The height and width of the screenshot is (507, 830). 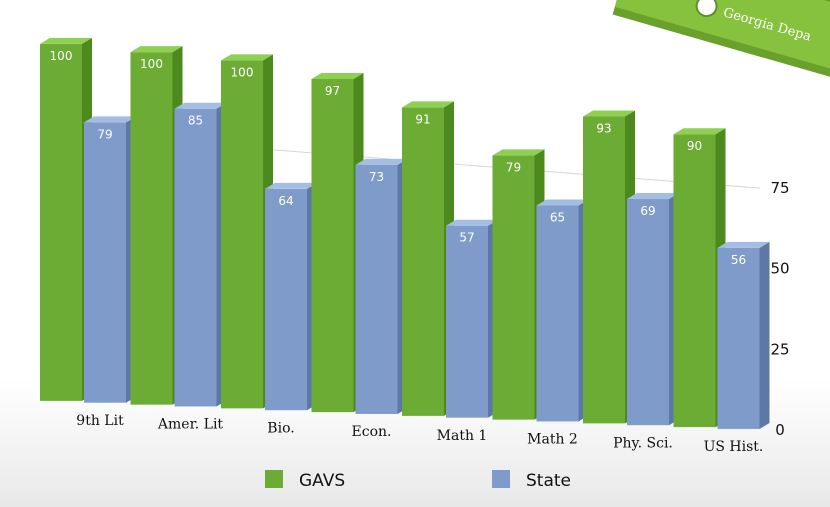 I want to click on data-label-gavs-7: 93, so click(x=603, y=129).